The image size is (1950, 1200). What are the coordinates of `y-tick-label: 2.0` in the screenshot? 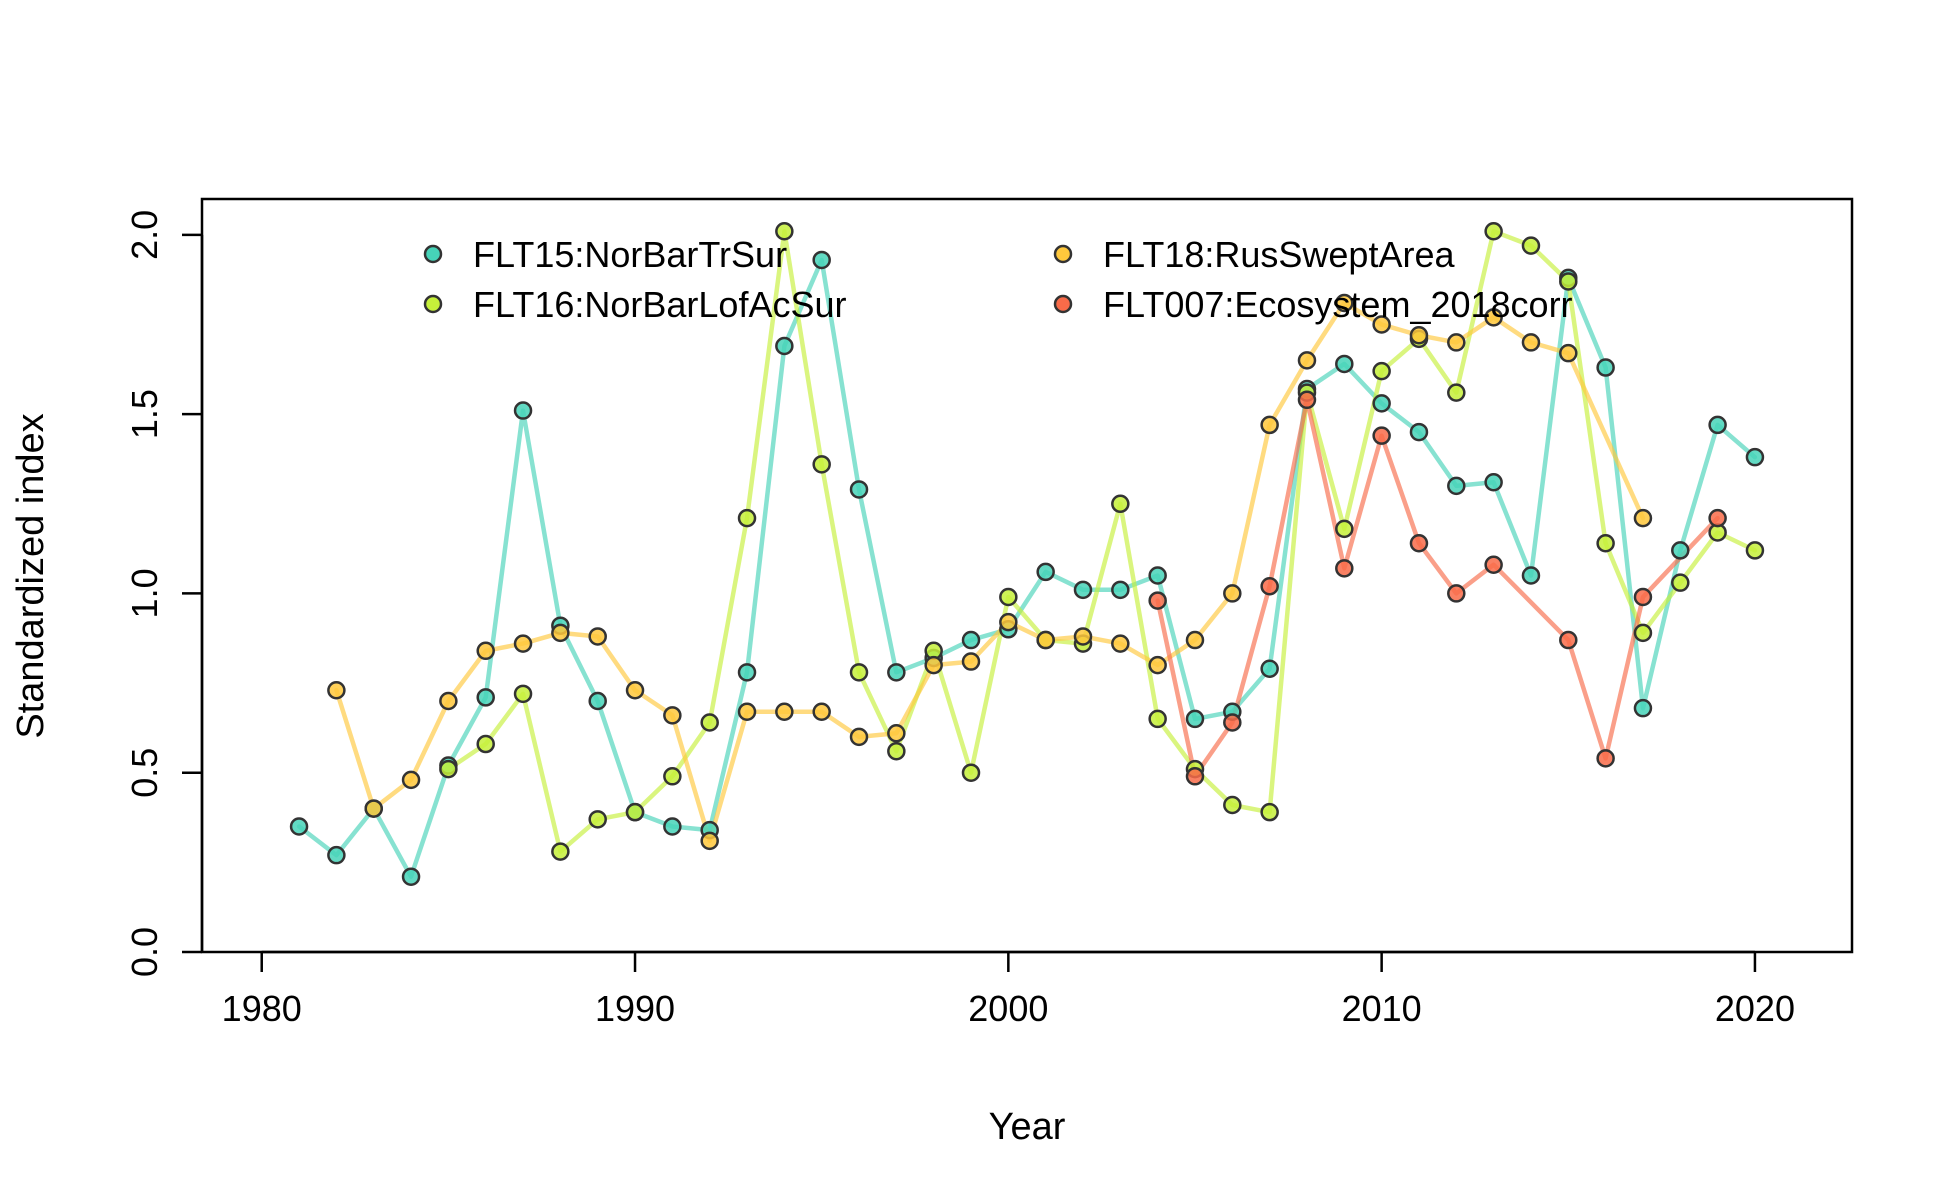 It's located at (144, 235).